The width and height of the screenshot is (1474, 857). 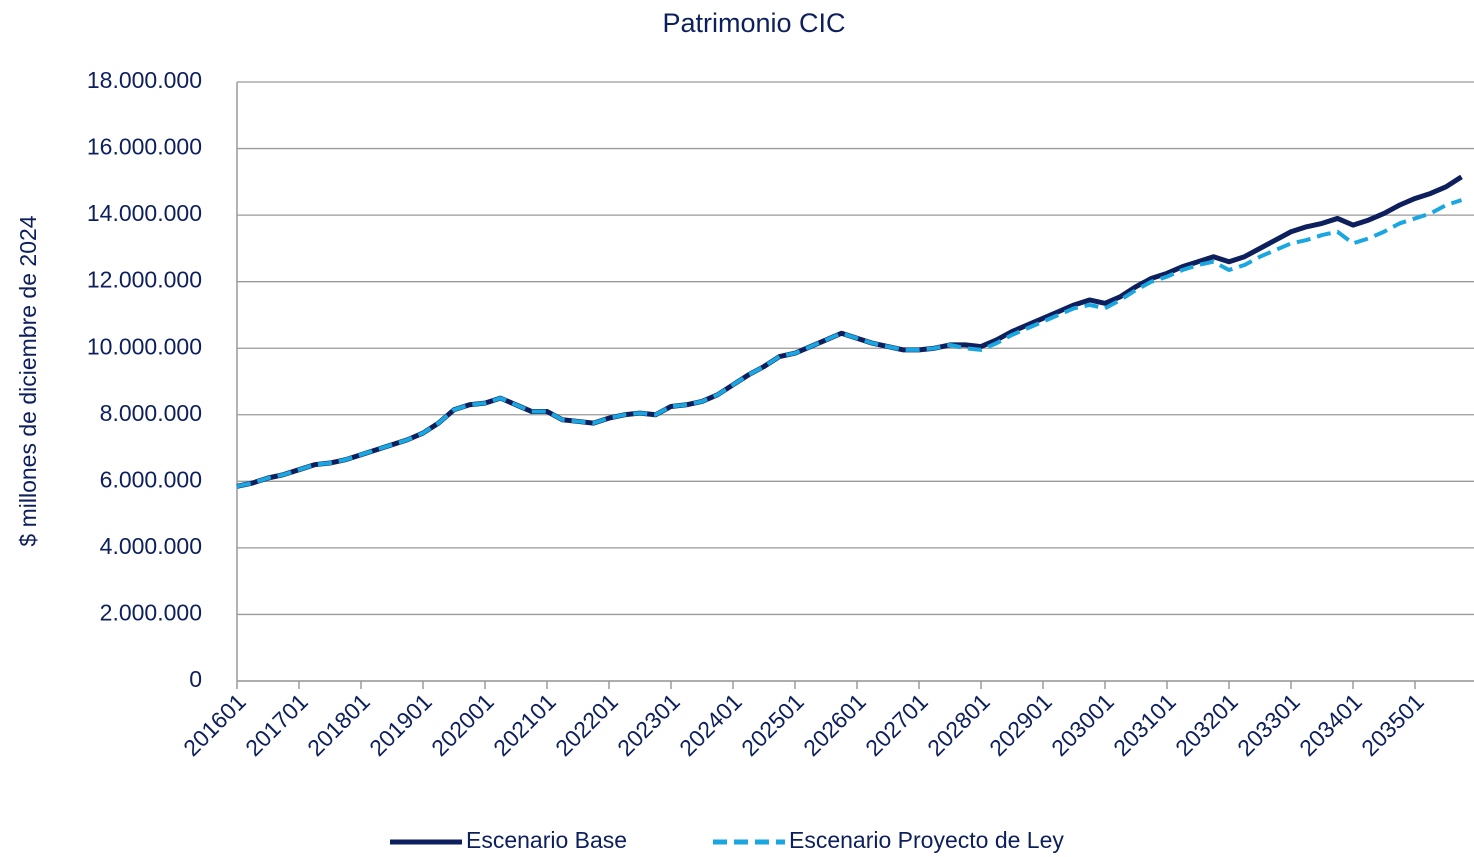 I want to click on x-tick-label: 201601, so click(x=214, y=724).